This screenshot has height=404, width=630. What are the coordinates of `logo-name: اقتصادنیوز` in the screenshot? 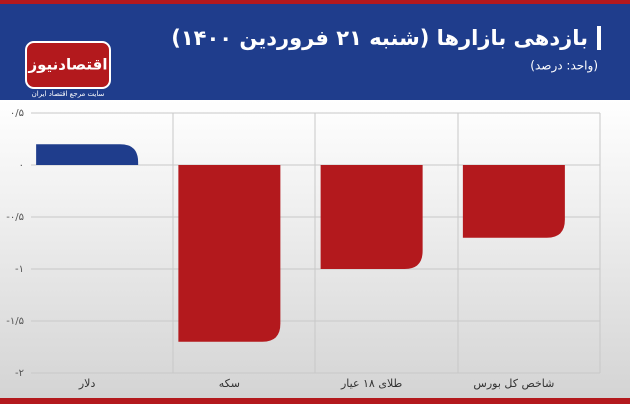 It's located at (68, 65).